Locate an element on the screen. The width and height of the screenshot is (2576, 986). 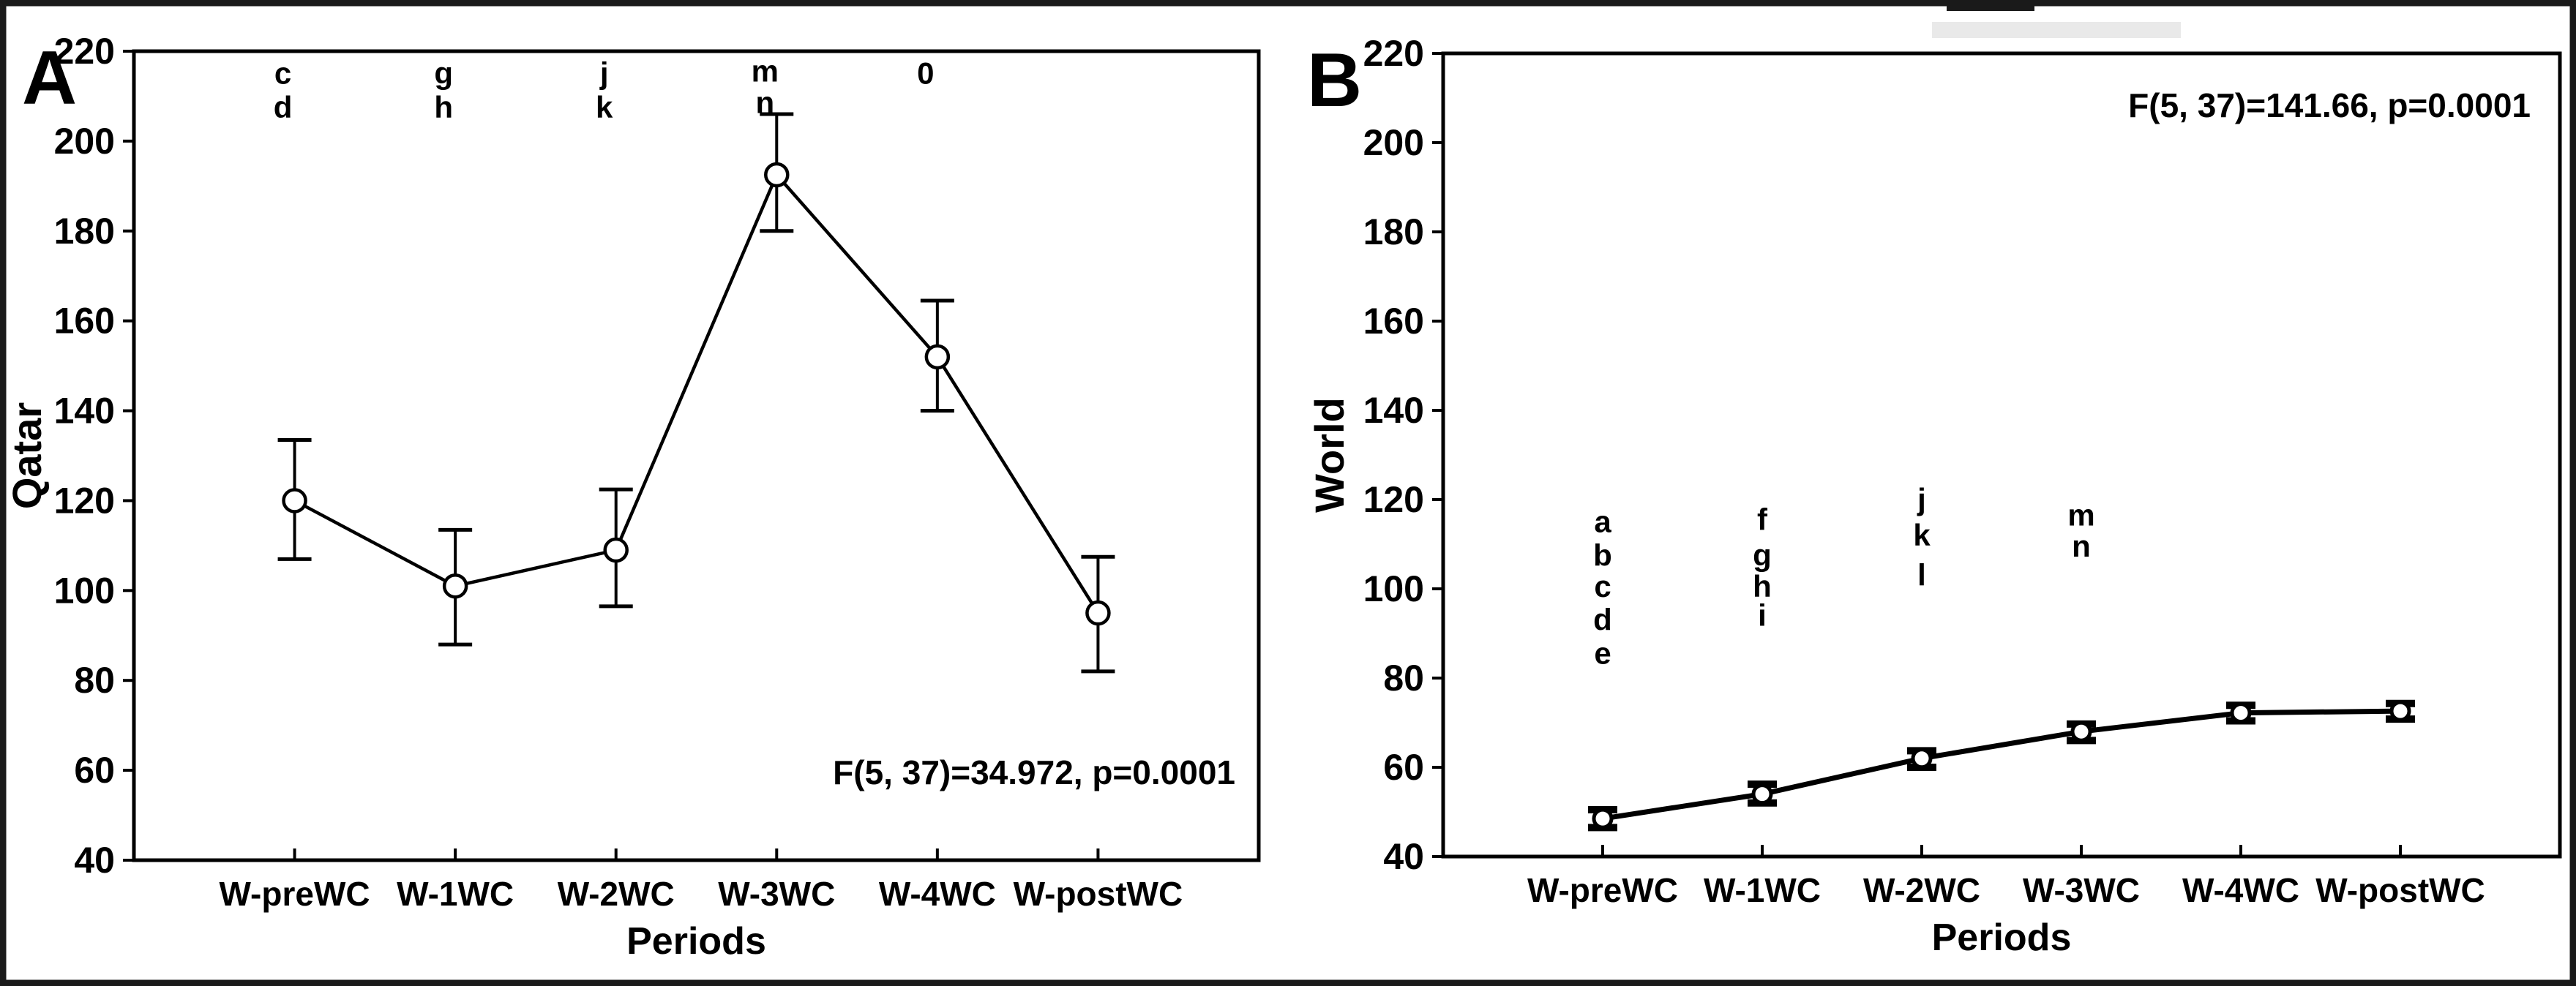
scan-artifact is located at coordinates (1990, 5).